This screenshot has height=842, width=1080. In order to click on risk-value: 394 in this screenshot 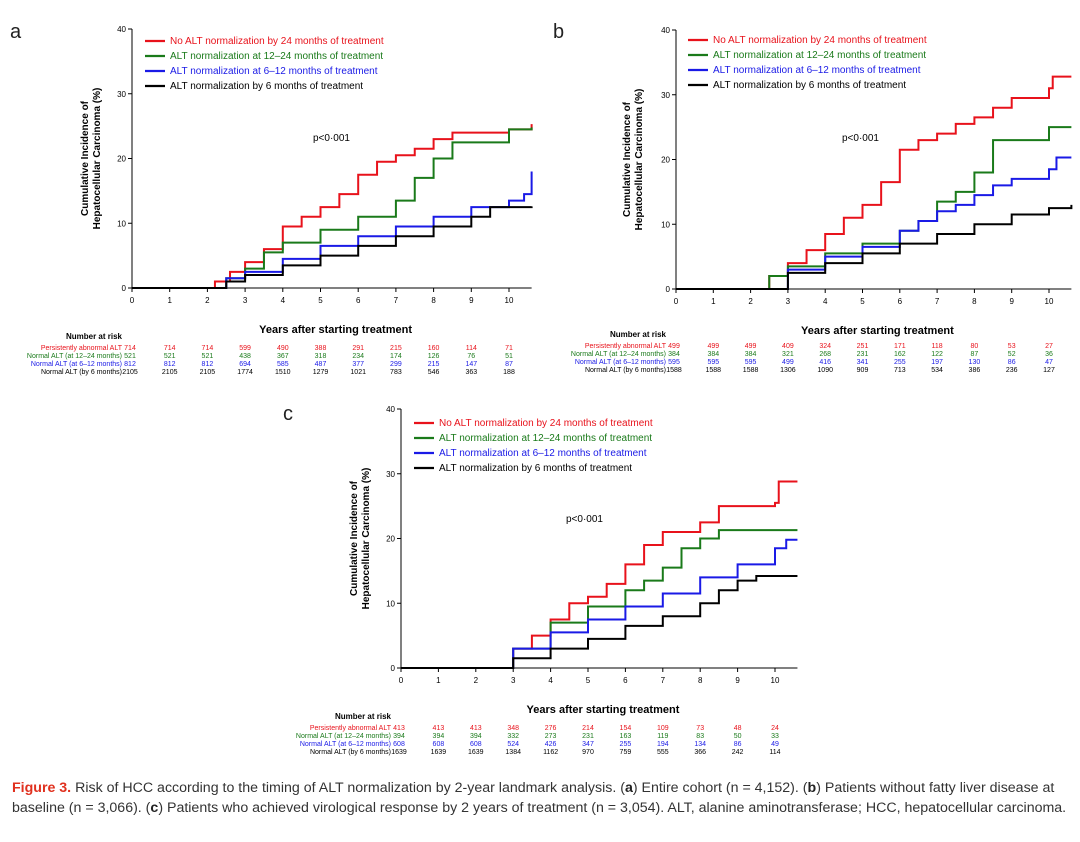, I will do `click(439, 736)`.